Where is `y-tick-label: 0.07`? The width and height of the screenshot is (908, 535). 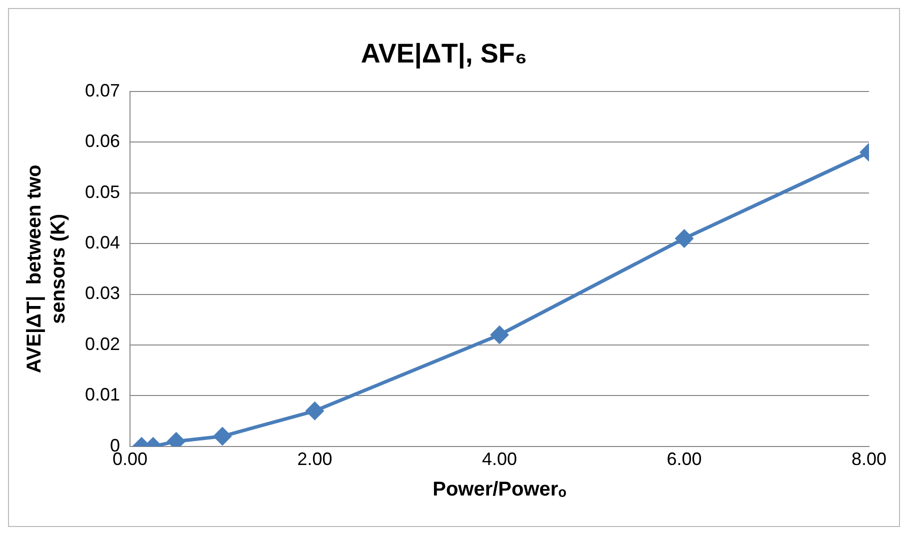 y-tick-label: 0.07 is located at coordinates (102, 90).